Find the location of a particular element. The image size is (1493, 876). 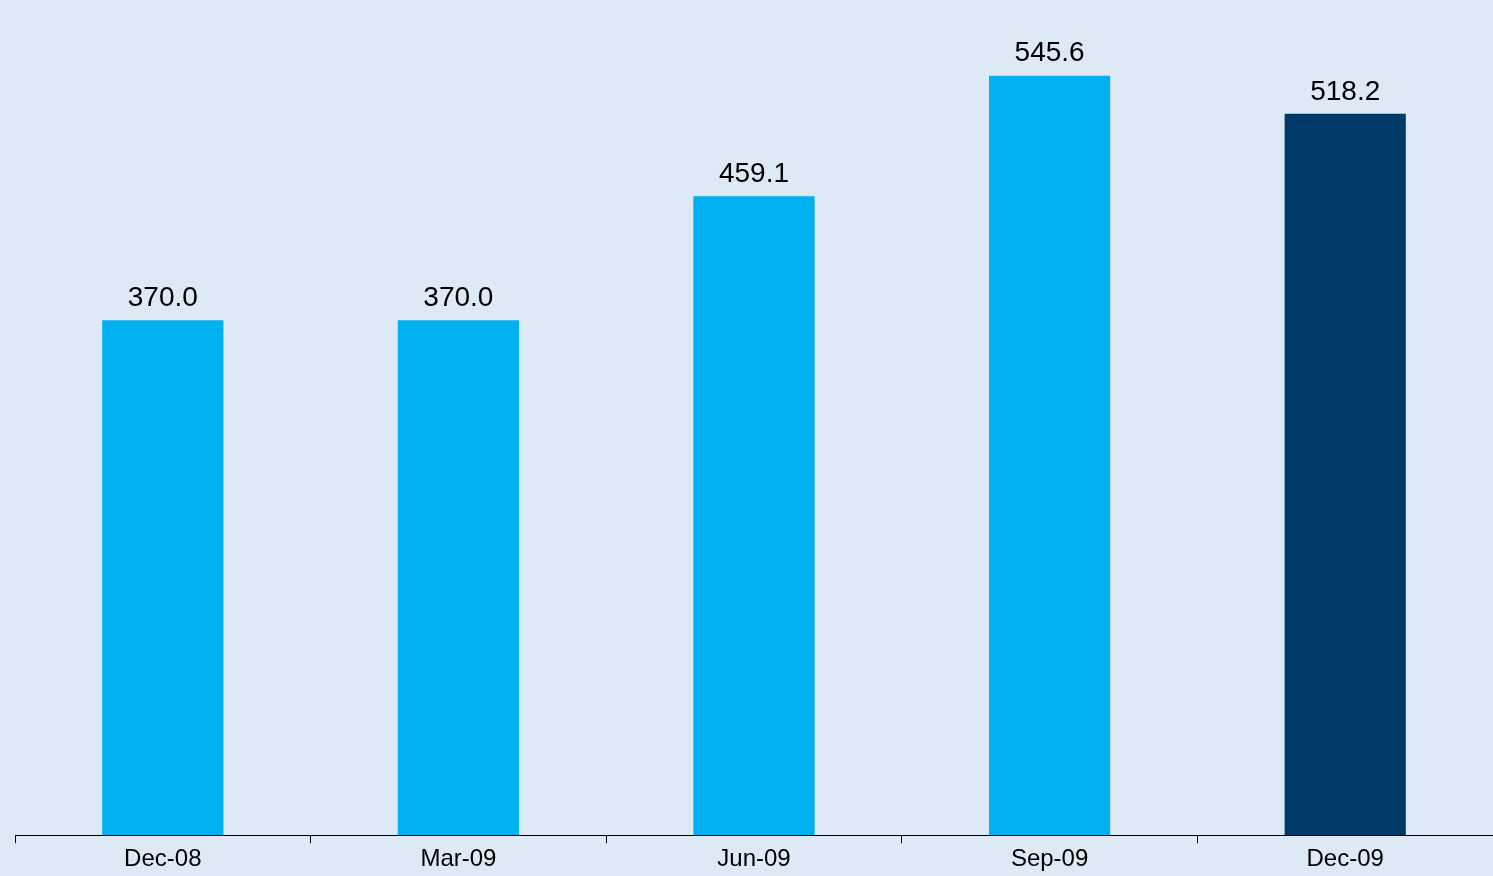

x-tick-label: Jun-09 is located at coordinates (754, 858).